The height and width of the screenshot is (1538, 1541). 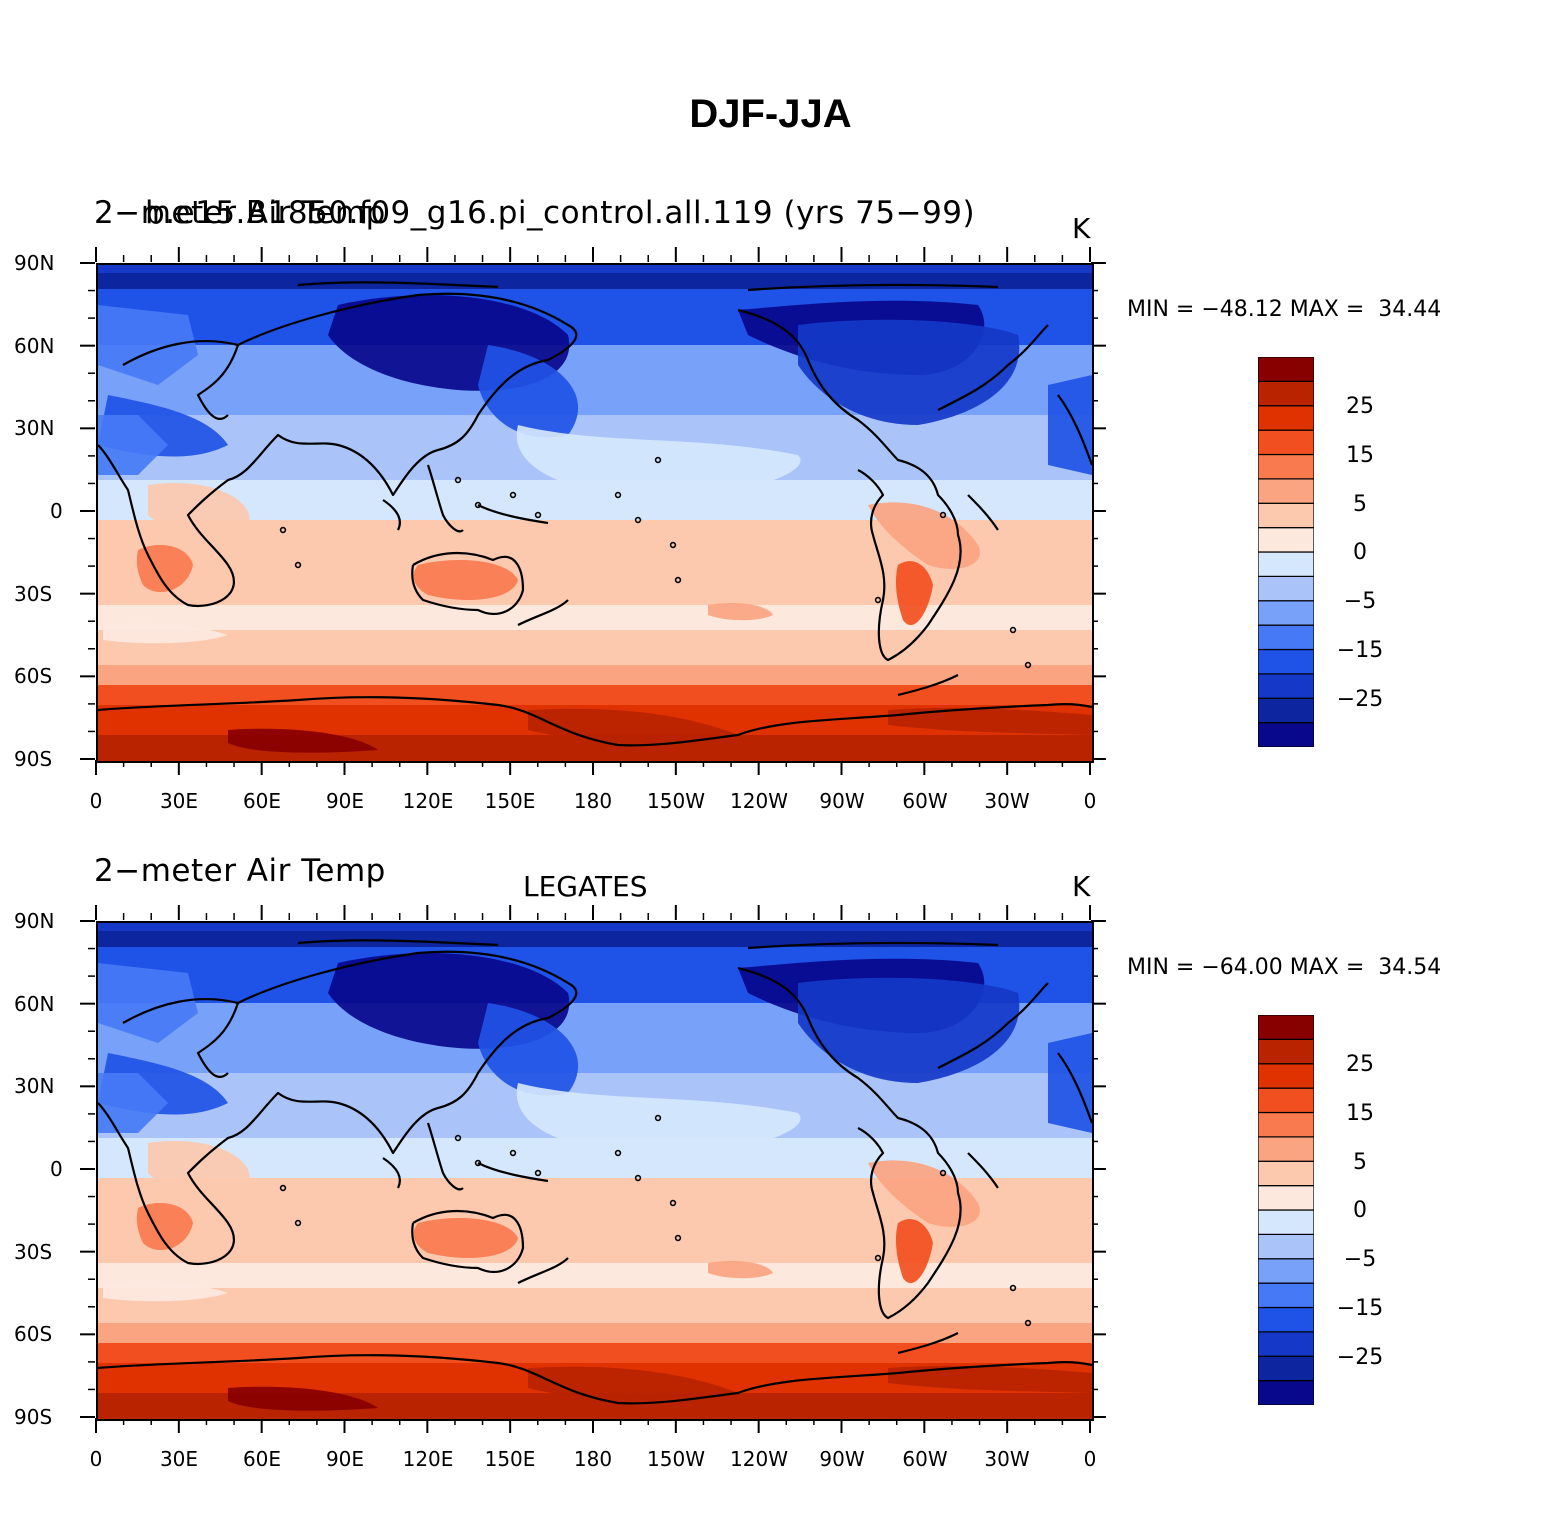 What do you see at coordinates (34, 263) in the screenshot?
I see `y-tick-label: 90N` at bounding box center [34, 263].